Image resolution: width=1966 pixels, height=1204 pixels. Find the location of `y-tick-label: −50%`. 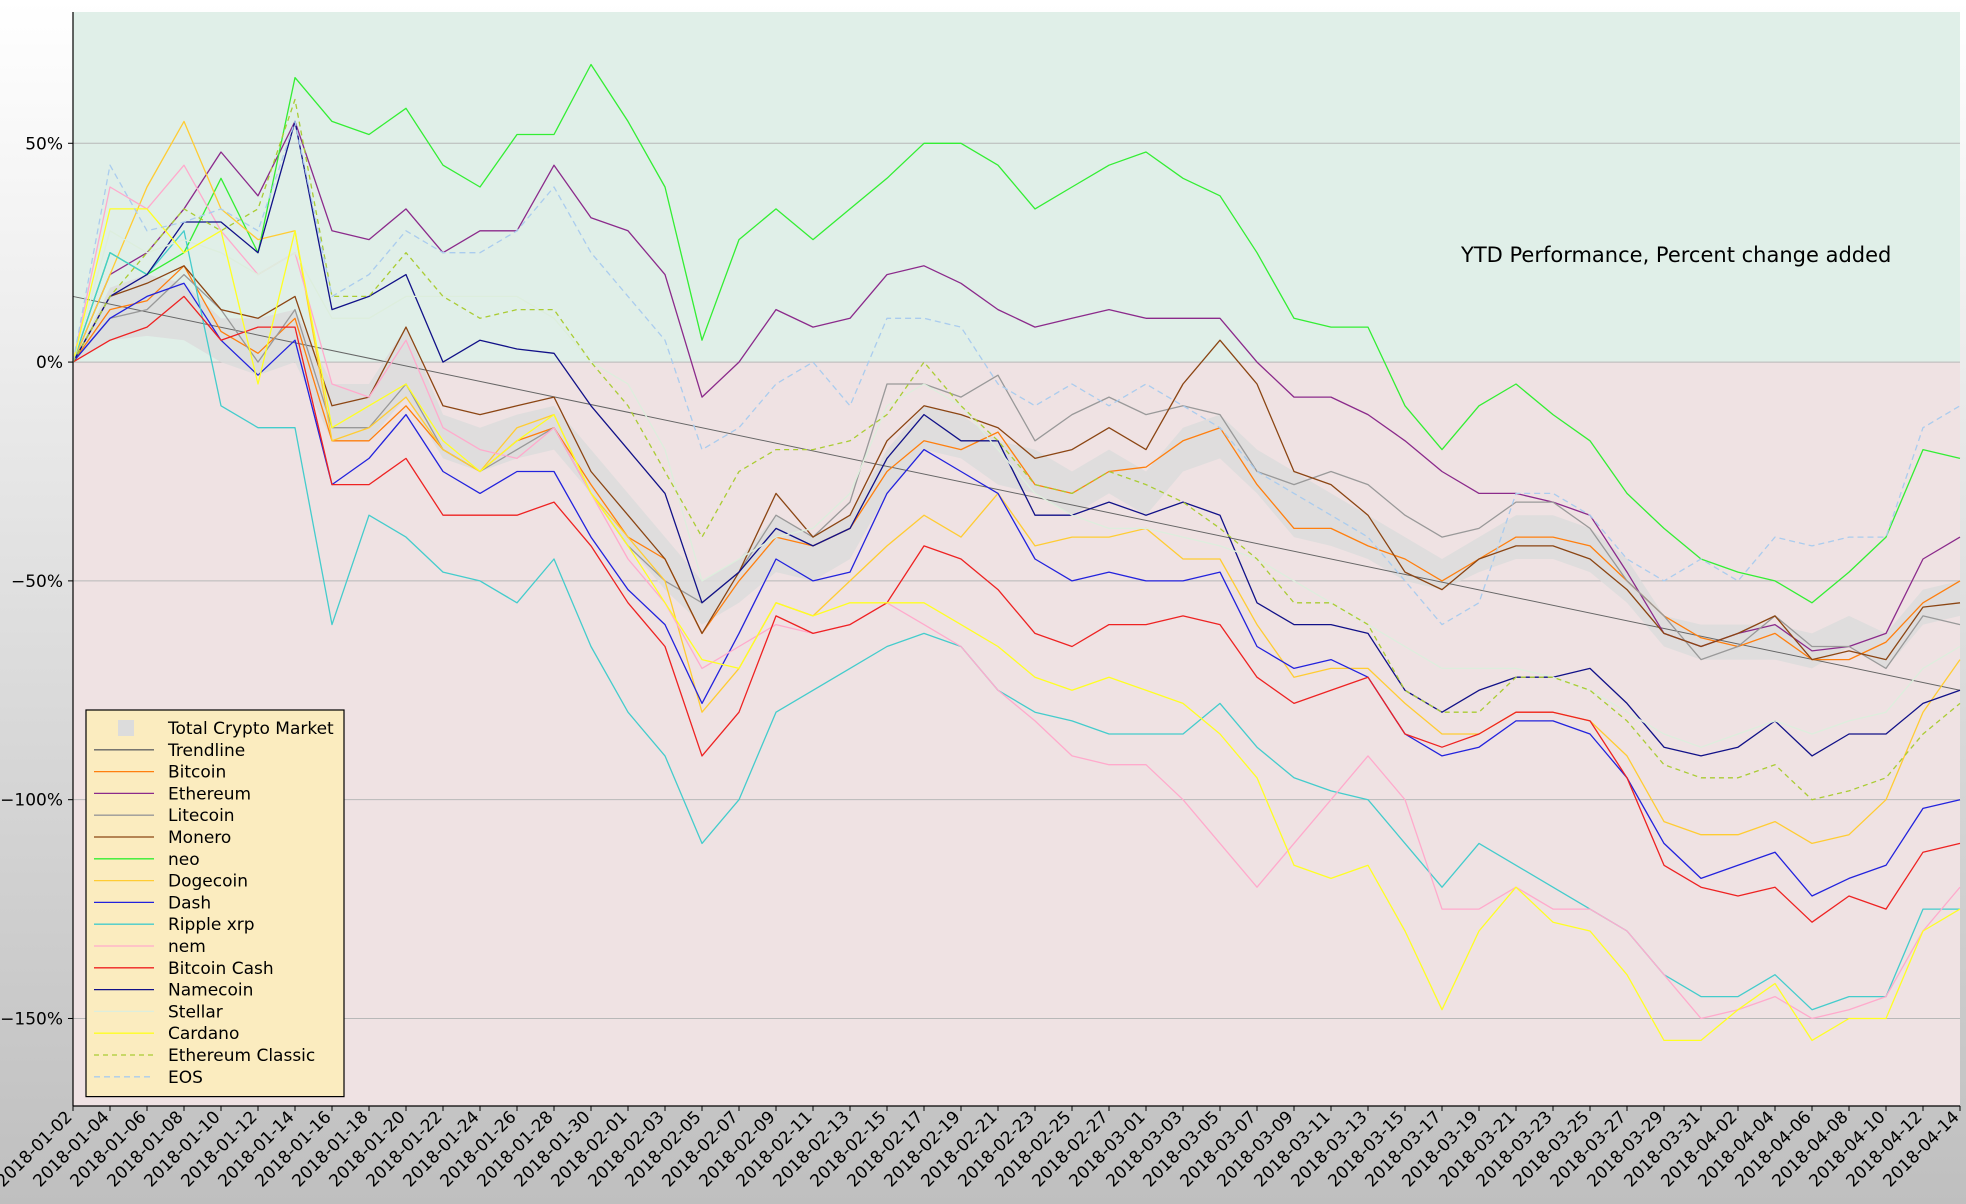

y-tick-label: −50% is located at coordinates (37, 582).